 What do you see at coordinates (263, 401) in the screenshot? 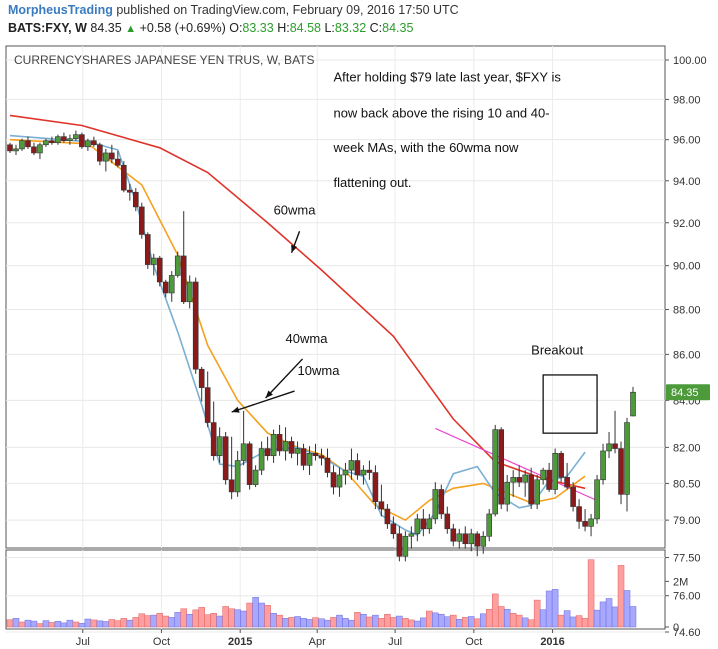
I see `arrow-10wma-shaft` at bounding box center [263, 401].